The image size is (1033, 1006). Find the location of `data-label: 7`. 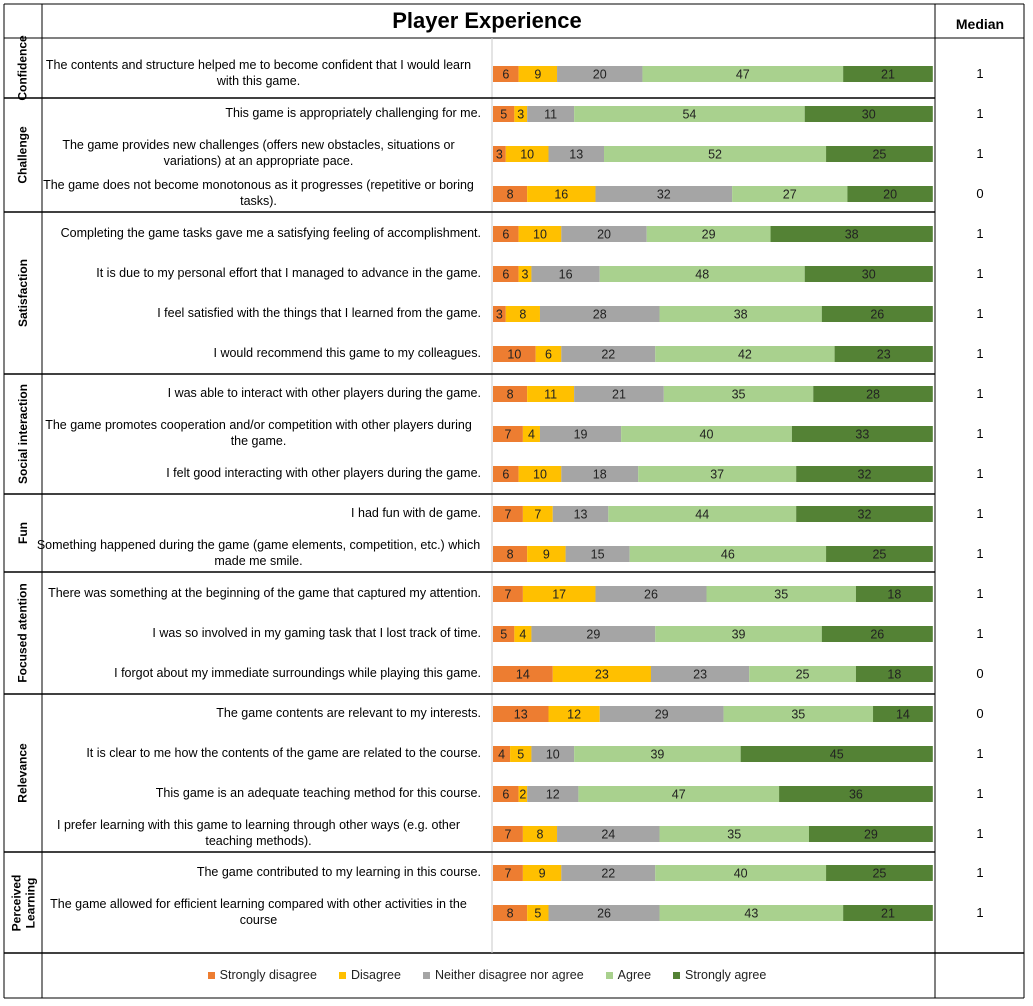

data-label: 7 is located at coordinates (537, 515).